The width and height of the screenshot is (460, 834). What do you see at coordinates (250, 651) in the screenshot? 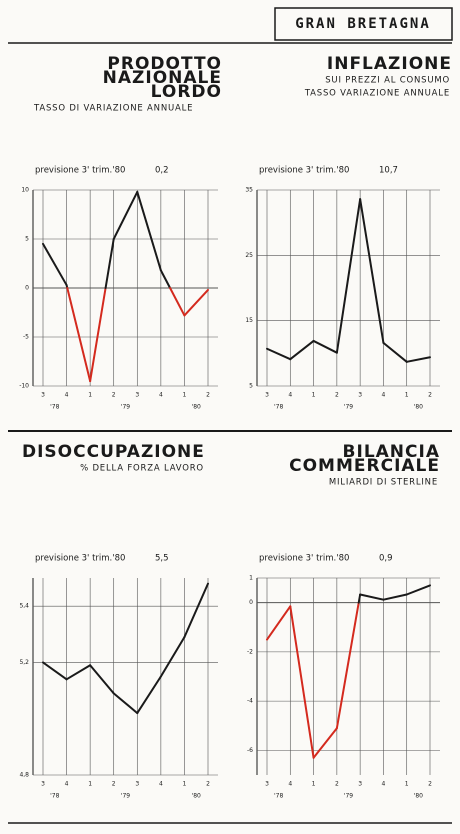
I see `y-tick-label: -2` at bounding box center [250, 651].